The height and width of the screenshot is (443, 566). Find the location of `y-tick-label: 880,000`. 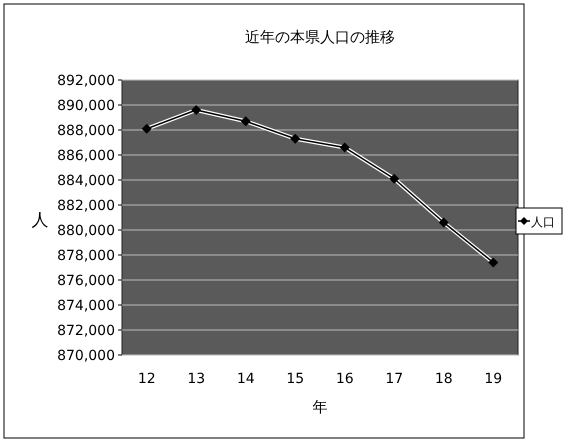

y-tick-label: 880,000 is located at coordinates (86, 231).